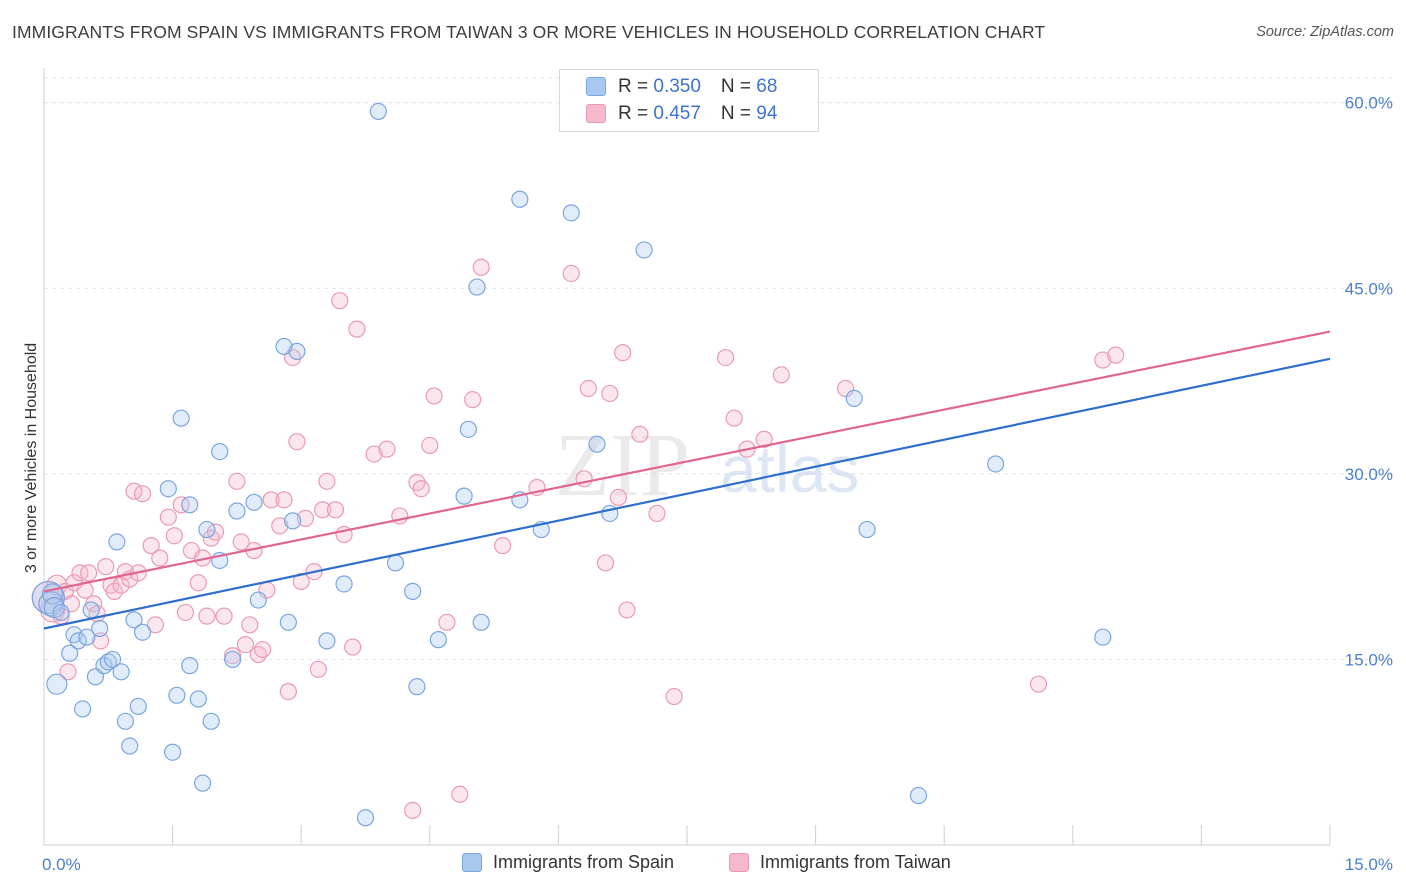 The height and width of the screenshot is (892, 1406). I want to click on bottom-legend-label-taiwan: Immigrants from Taiwan, so click(855, 862).